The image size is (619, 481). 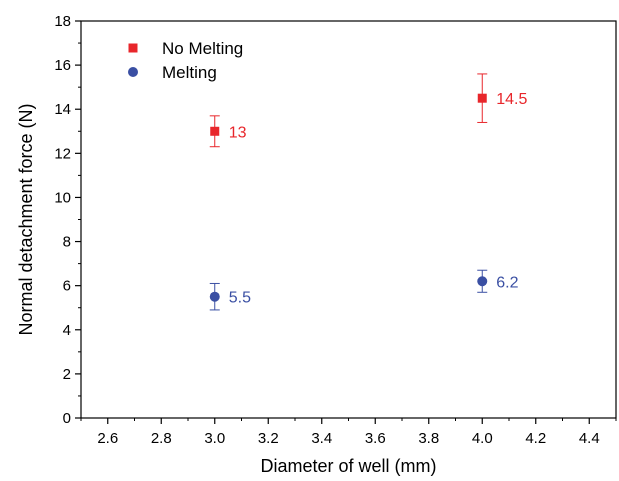 I want to click on x-tick-label: 3.4, so click(x=321, y=438).